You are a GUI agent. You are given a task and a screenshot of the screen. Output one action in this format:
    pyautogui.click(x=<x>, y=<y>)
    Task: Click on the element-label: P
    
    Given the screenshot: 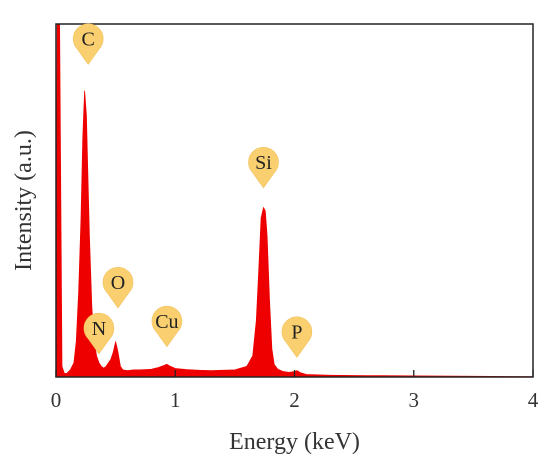 What is the action you would take?
    pyautogui.click(x=296, y=332)
    